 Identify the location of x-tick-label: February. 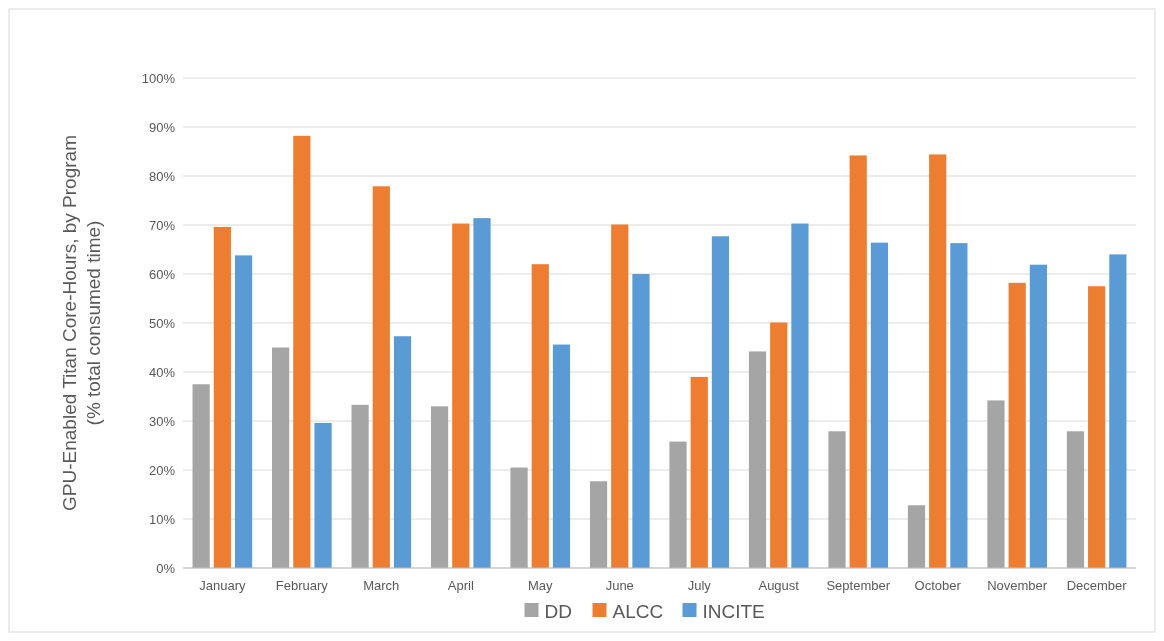
(302, 585).